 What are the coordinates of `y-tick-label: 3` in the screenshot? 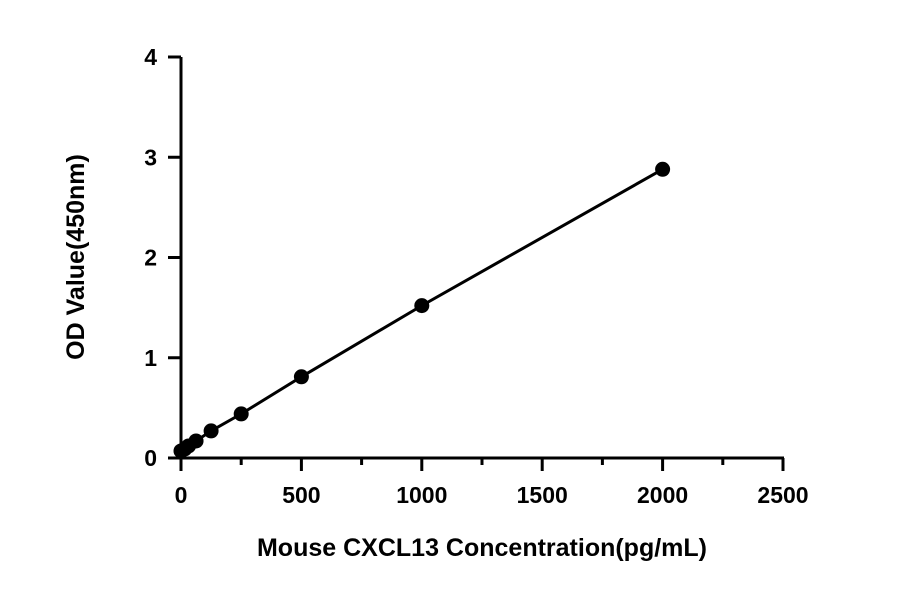 It's located at (150, 157).